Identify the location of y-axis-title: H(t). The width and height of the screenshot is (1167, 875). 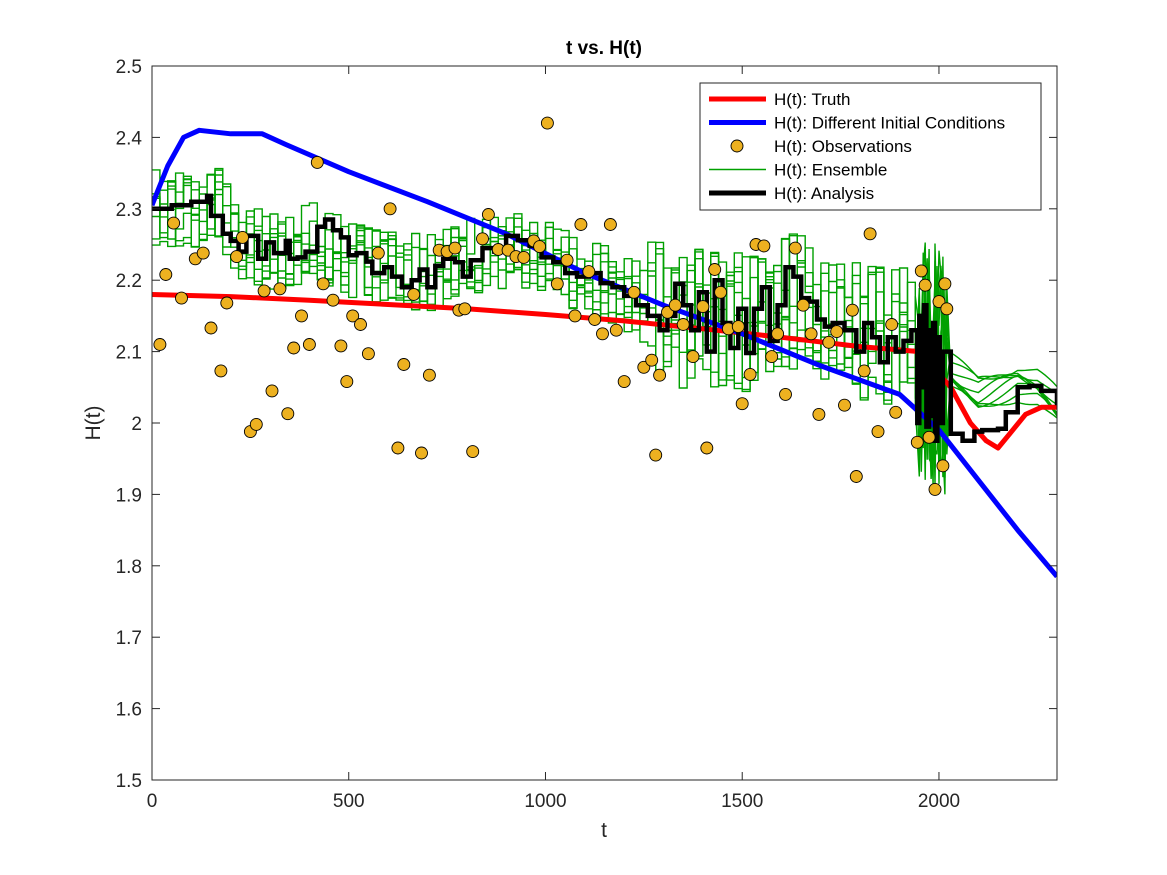
(93, 423).